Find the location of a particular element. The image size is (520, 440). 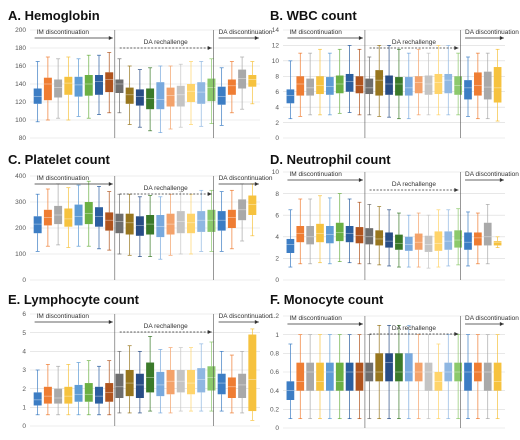

y-tick-label: 10 is located at coordinates (276, 172).